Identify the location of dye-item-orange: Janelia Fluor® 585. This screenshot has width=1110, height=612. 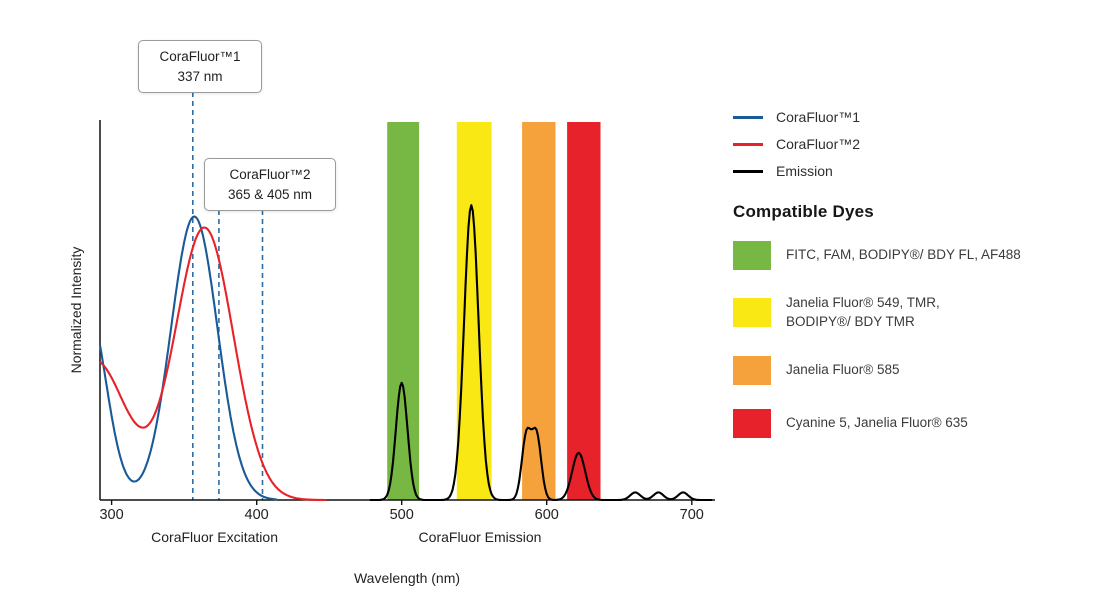
(915, 370).